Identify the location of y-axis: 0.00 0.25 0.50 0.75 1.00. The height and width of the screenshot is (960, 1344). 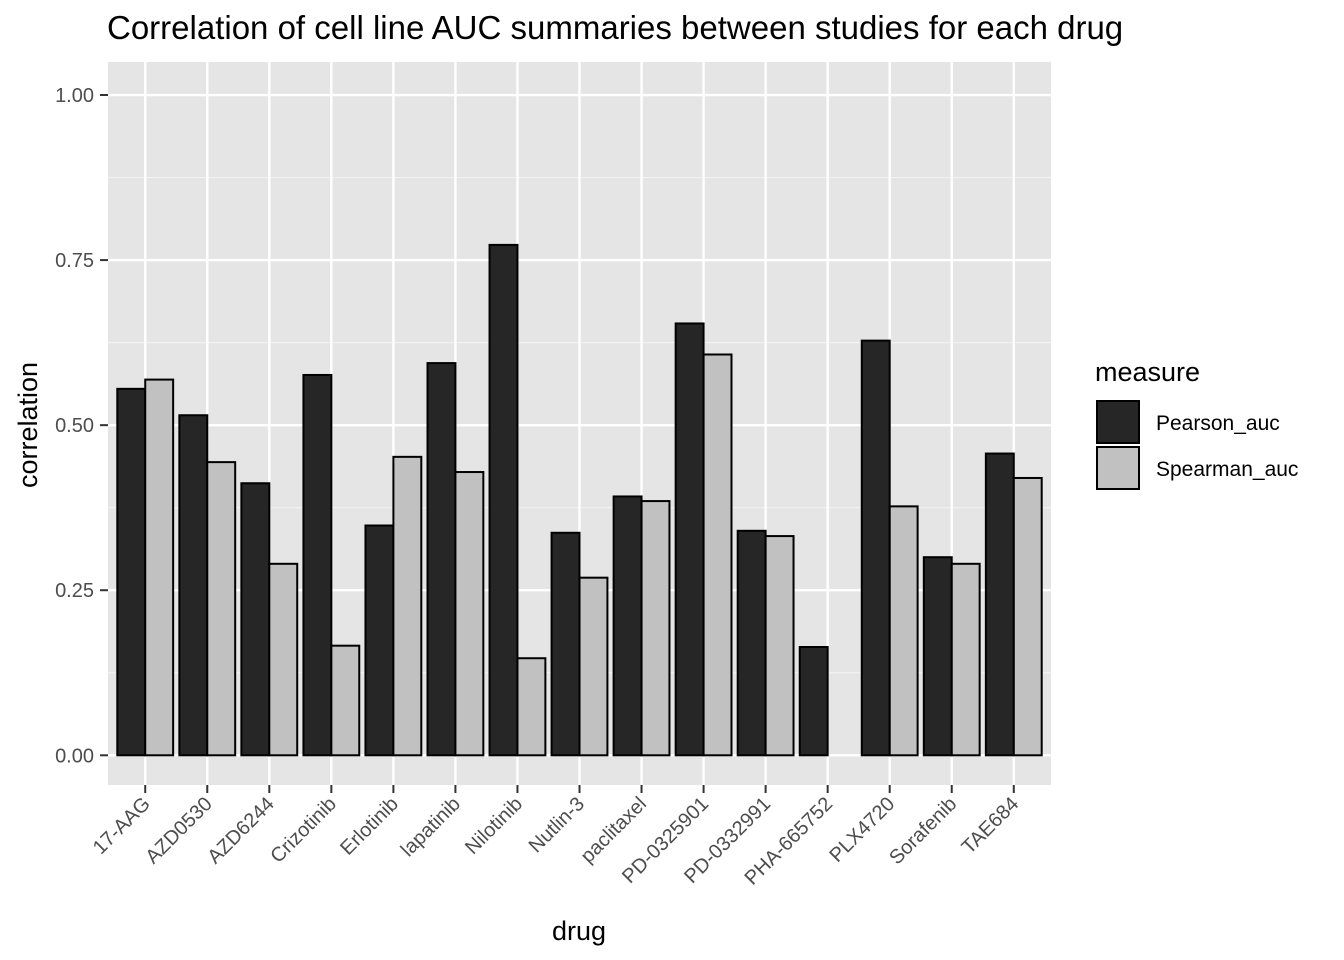
(81, 426).